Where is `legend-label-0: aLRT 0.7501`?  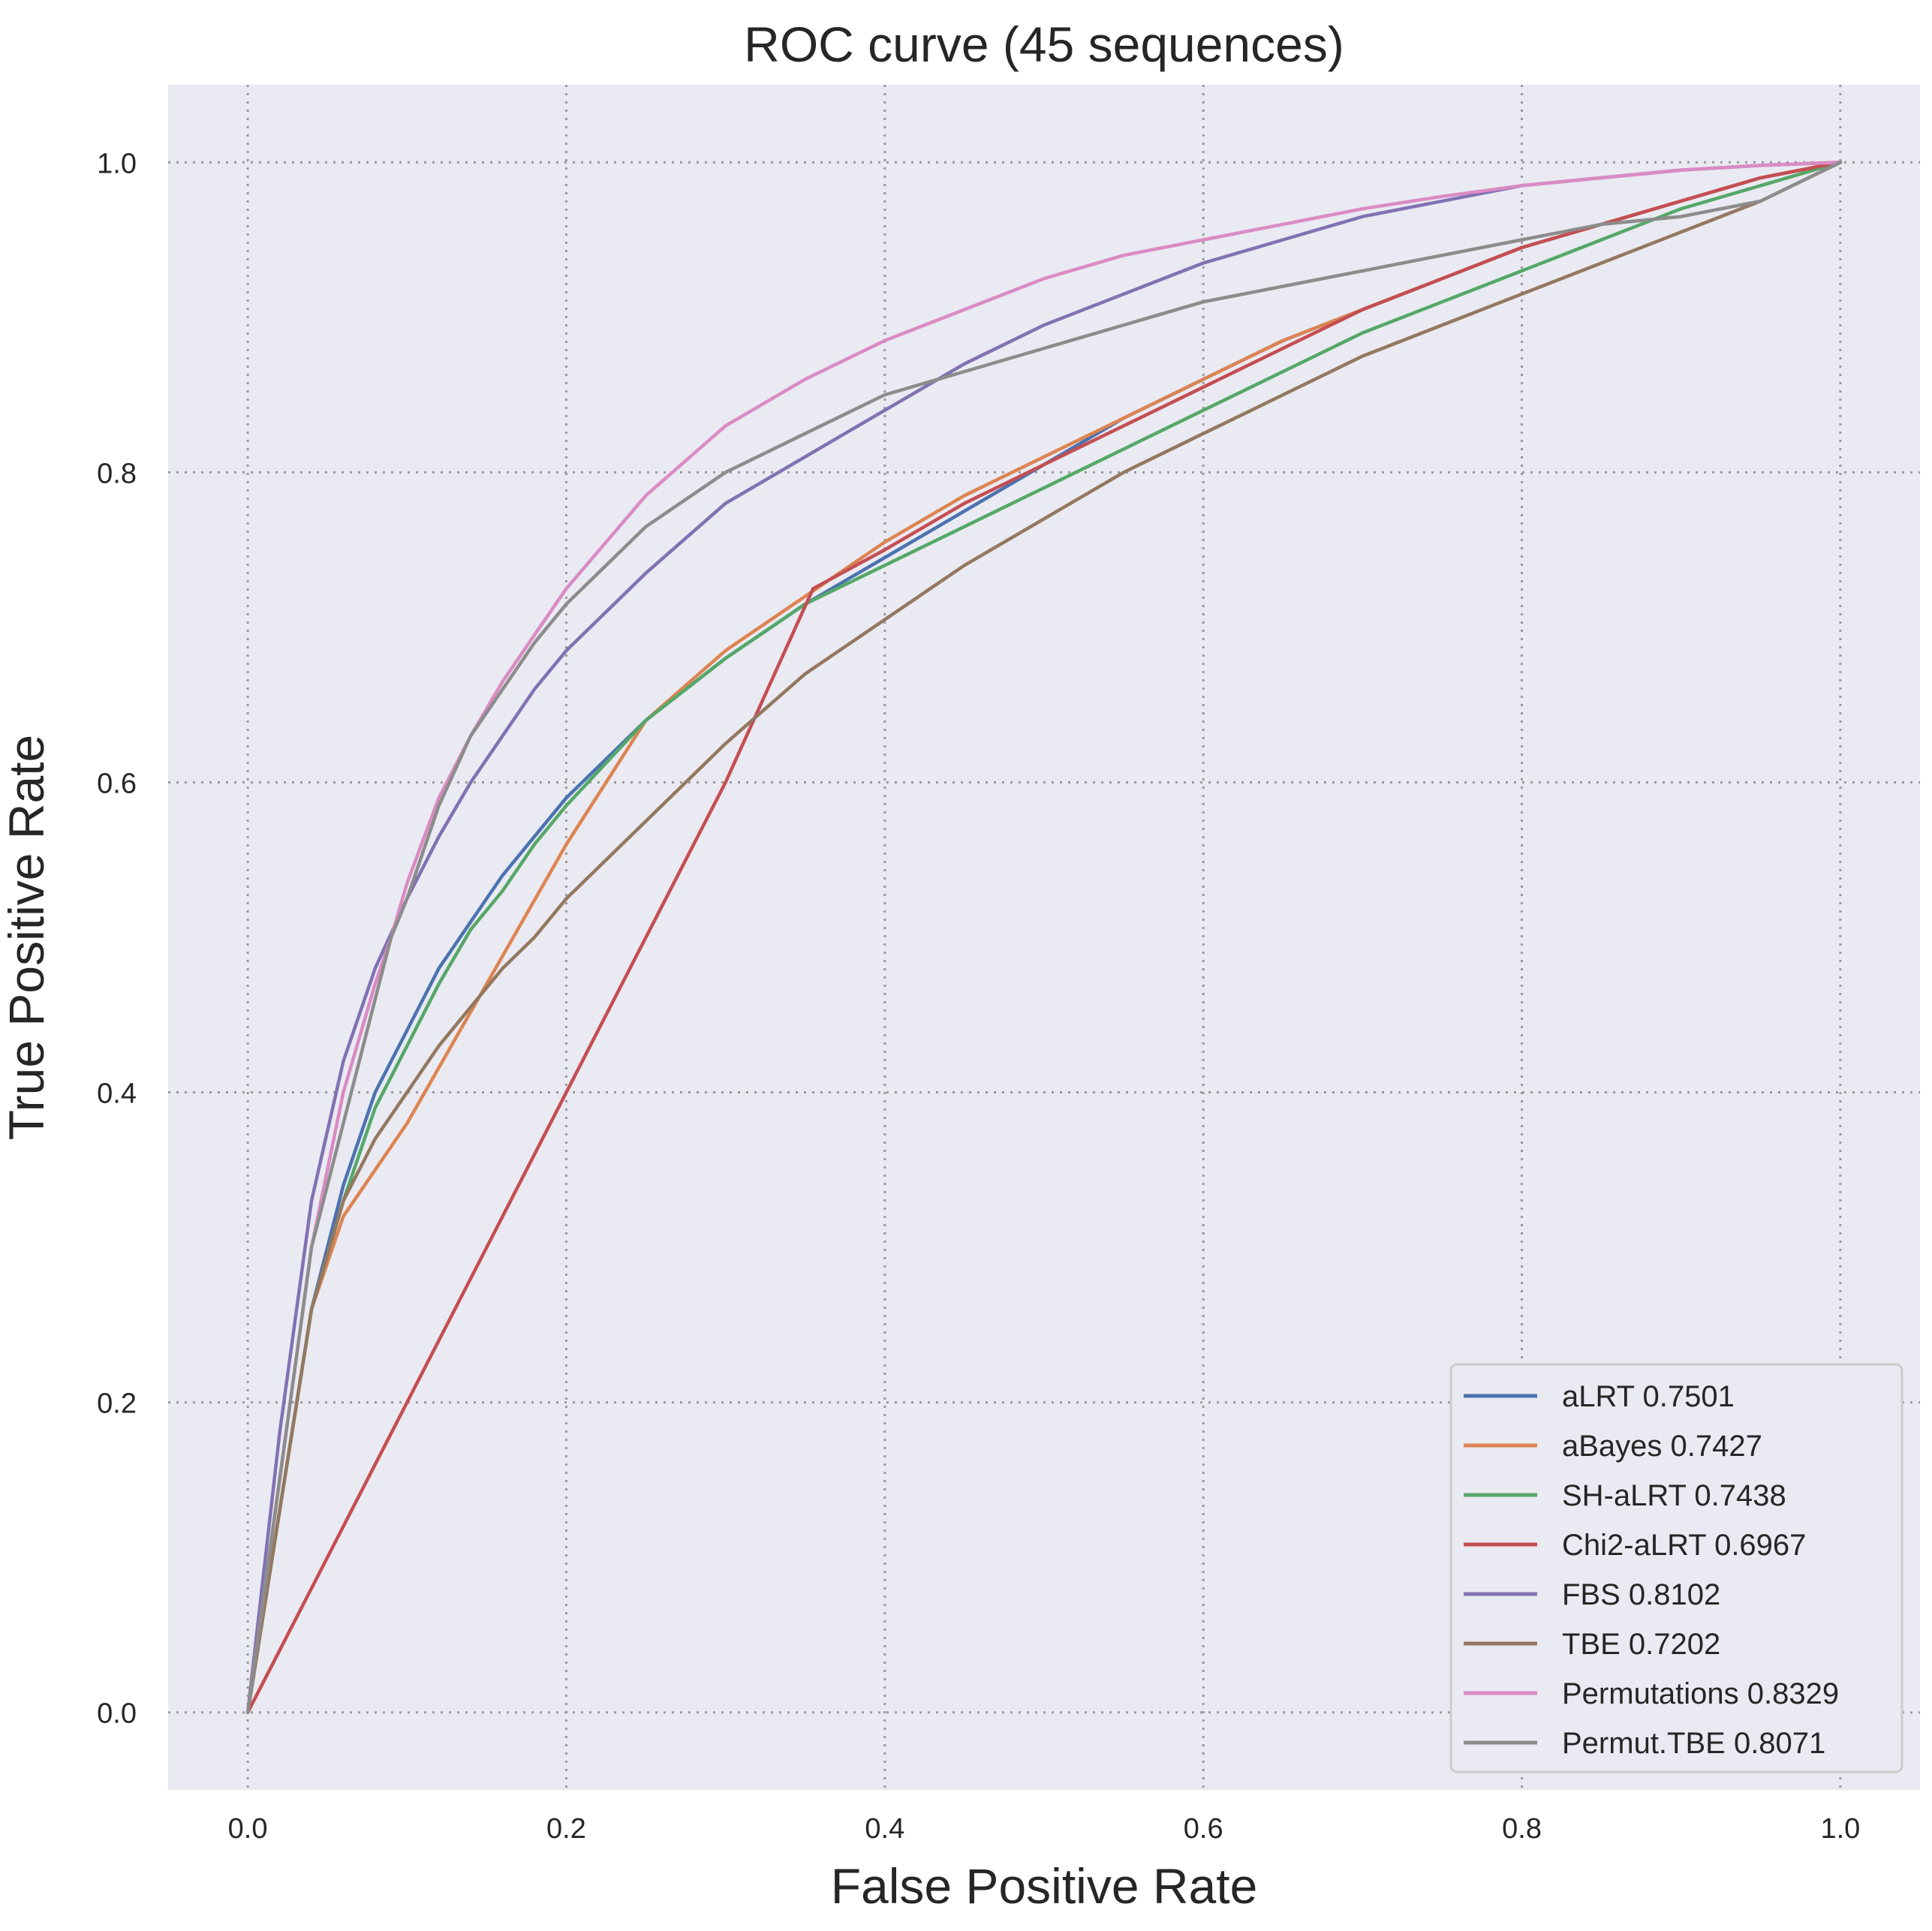 legend-label-0: aLRT 0.7501 is located at coordinates (1648, 1396).